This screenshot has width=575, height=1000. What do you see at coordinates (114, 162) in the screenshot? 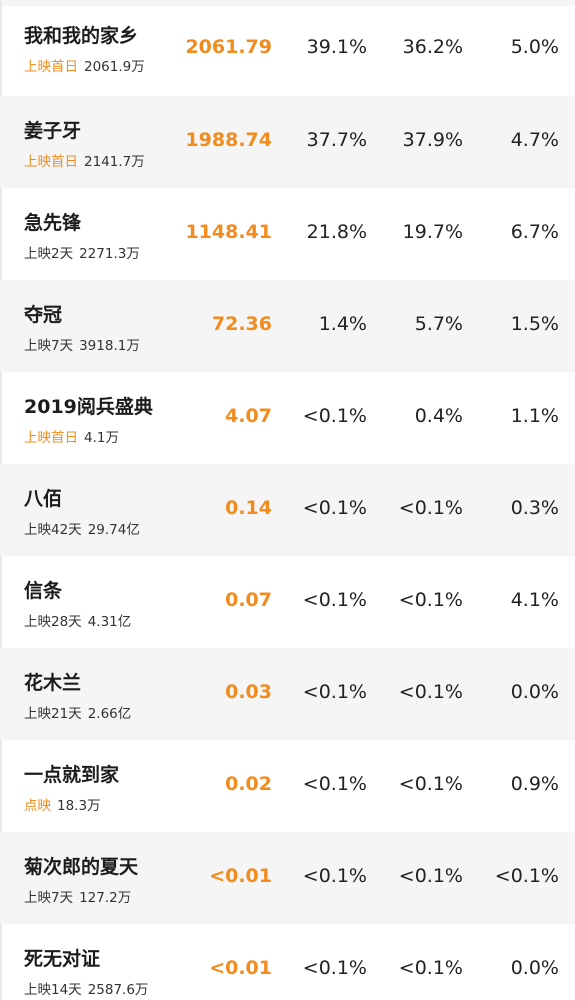
I see `cumulative-box-office: 2141.7万` at bounding box center [114, 162].